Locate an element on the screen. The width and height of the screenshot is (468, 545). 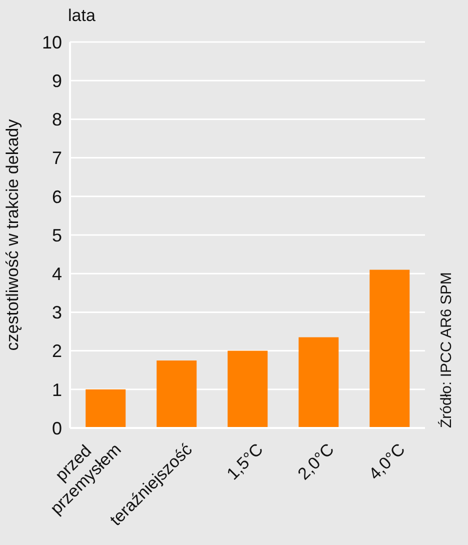
y-tick-label: 2 is located at coordinates (57, 351).